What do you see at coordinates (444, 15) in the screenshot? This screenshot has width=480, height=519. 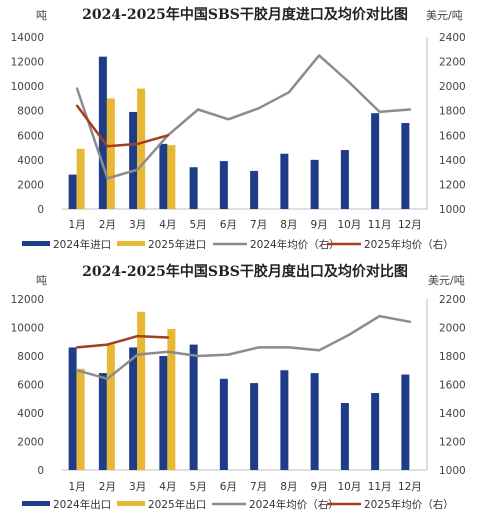 I see `chart1-y2label: 美元/吨` at bounding box center [444, 15].